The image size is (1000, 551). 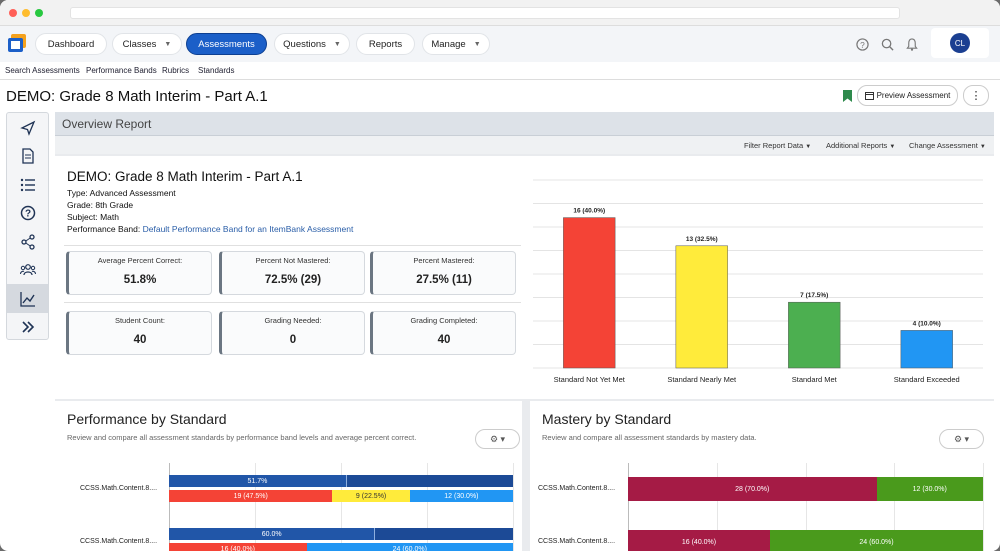 I want to click on stat-card: Grading Needed: 0, so click(x=292, y=333).